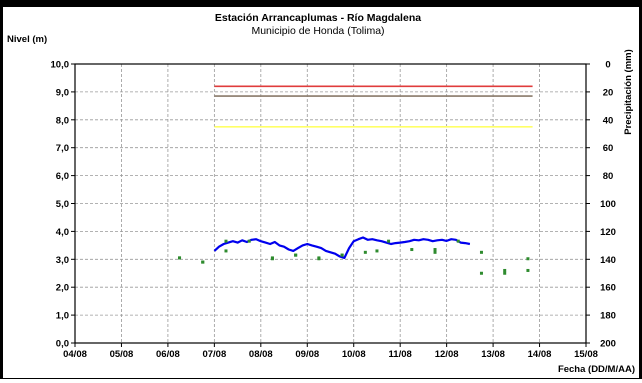  I want to click on y-tick-label: 0,0, so click(62, 344).